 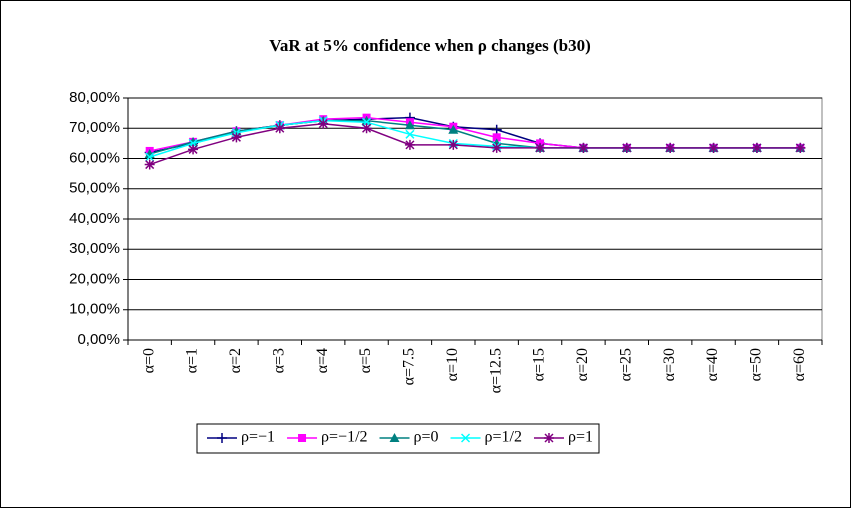 I want to click on legend-label: ρ=1/2, so click(x=503, y=437).